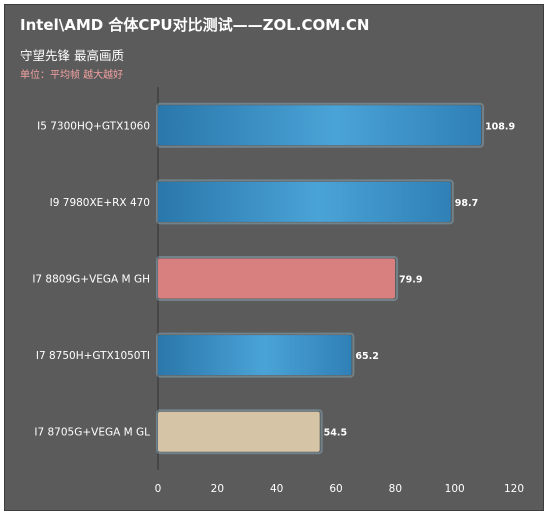 The height and width of the screenshot is (517, 550). What do you see at coordinates (217, 489) in the screenshot?
I see `x-tick-label: 20` at bounding box center [217, 489].